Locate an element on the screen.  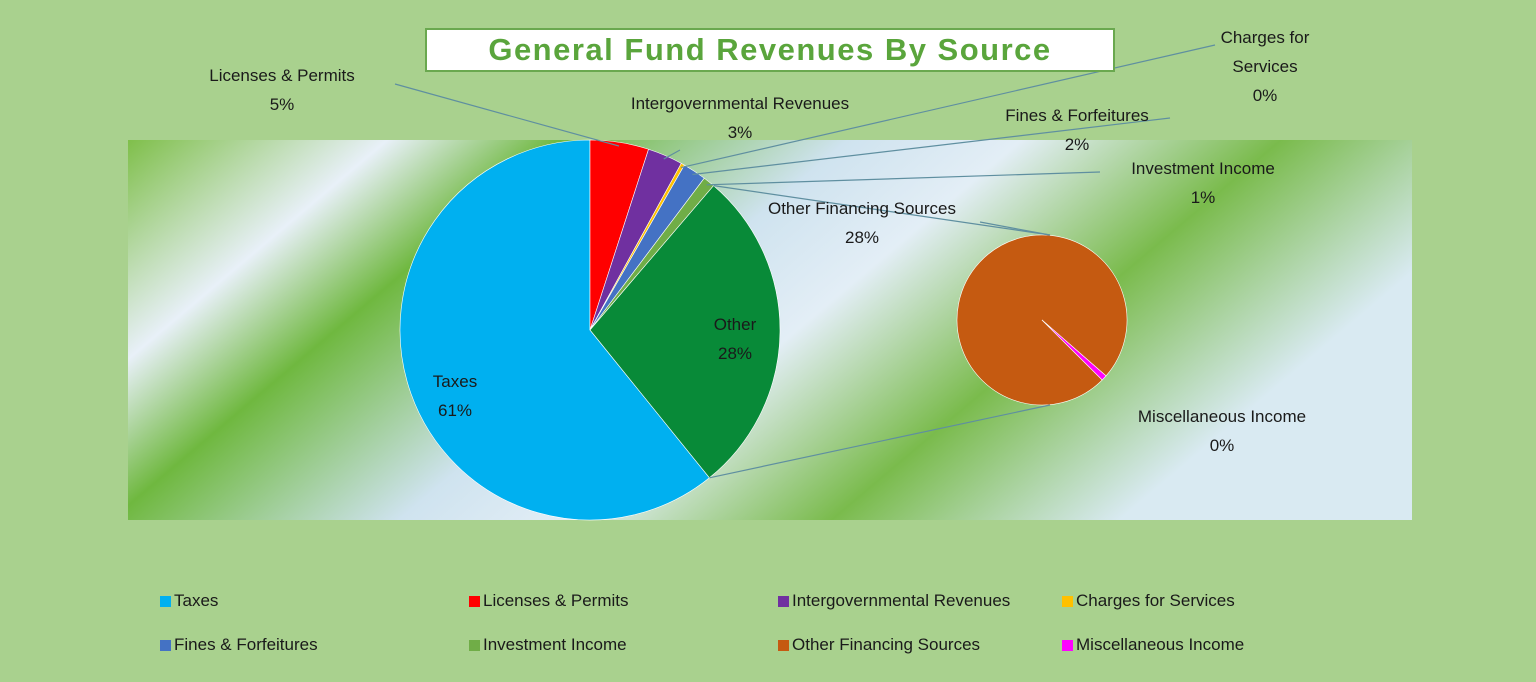
label-name: Miscellaneous Income is located at coordinates (1222, 416).